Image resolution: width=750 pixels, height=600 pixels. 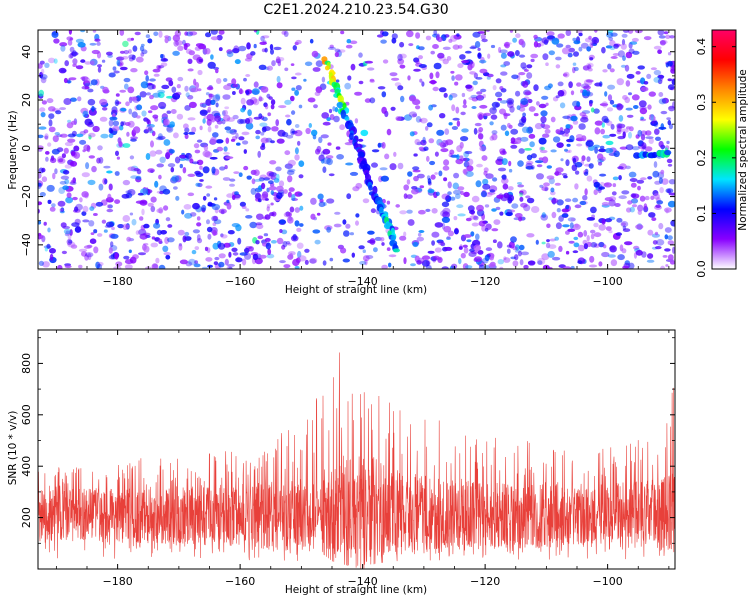 What do you see at coordinates (118, 581) in the screenshot?
I see `x-tick-label: −180` at bounding box center [118, 581].